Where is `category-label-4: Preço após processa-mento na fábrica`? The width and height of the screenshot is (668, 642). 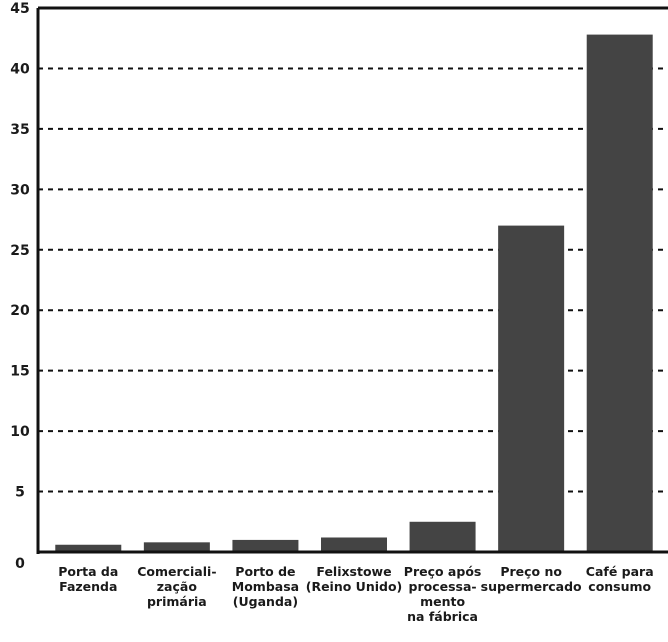 category-label-4: Preço após processa-mento na fábrica is located at coordinates (443, 594).